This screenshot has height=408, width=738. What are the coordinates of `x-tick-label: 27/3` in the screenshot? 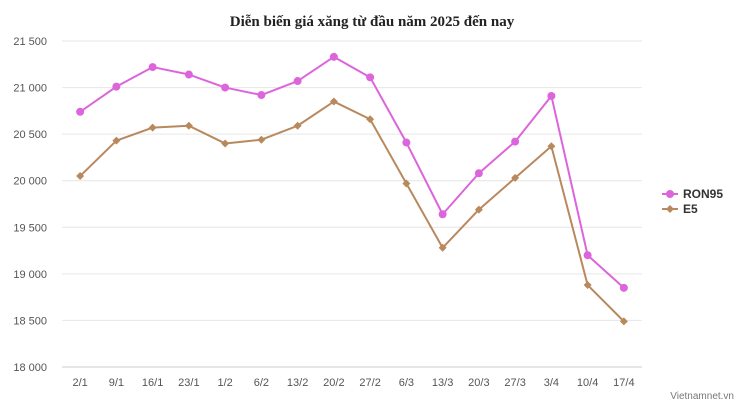 It's located at (514, 383).